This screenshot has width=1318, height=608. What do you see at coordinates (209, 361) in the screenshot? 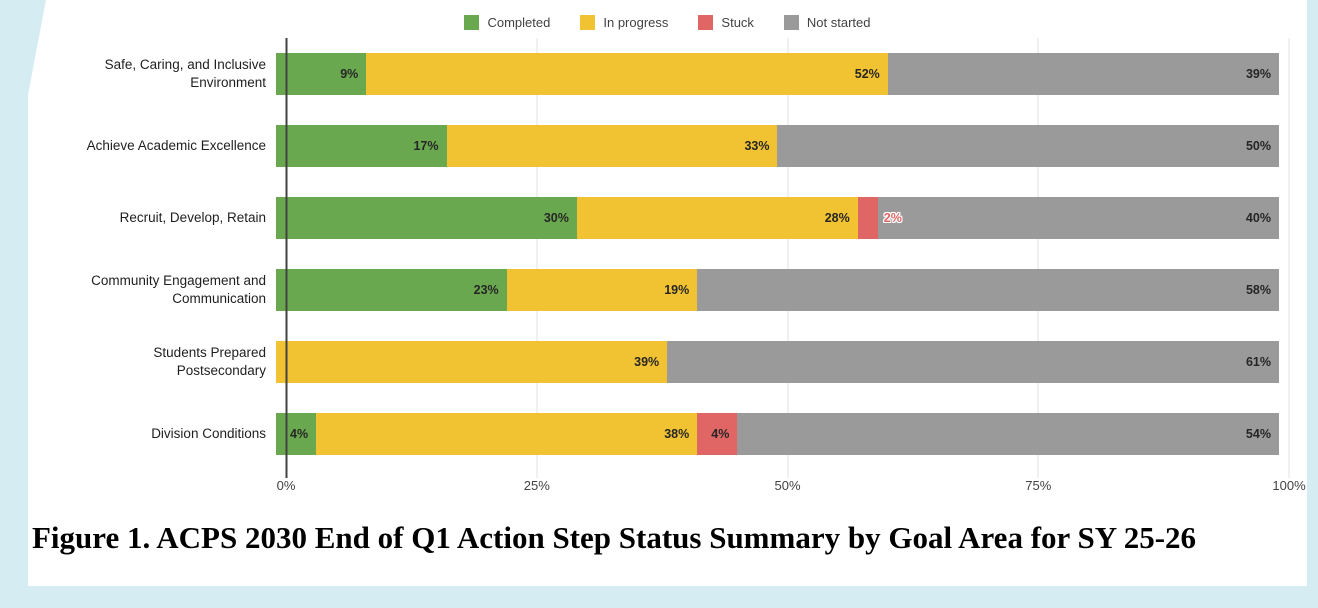
I see `category-label: Students Prepared Postsecondary` at bounding box center [209, 361].